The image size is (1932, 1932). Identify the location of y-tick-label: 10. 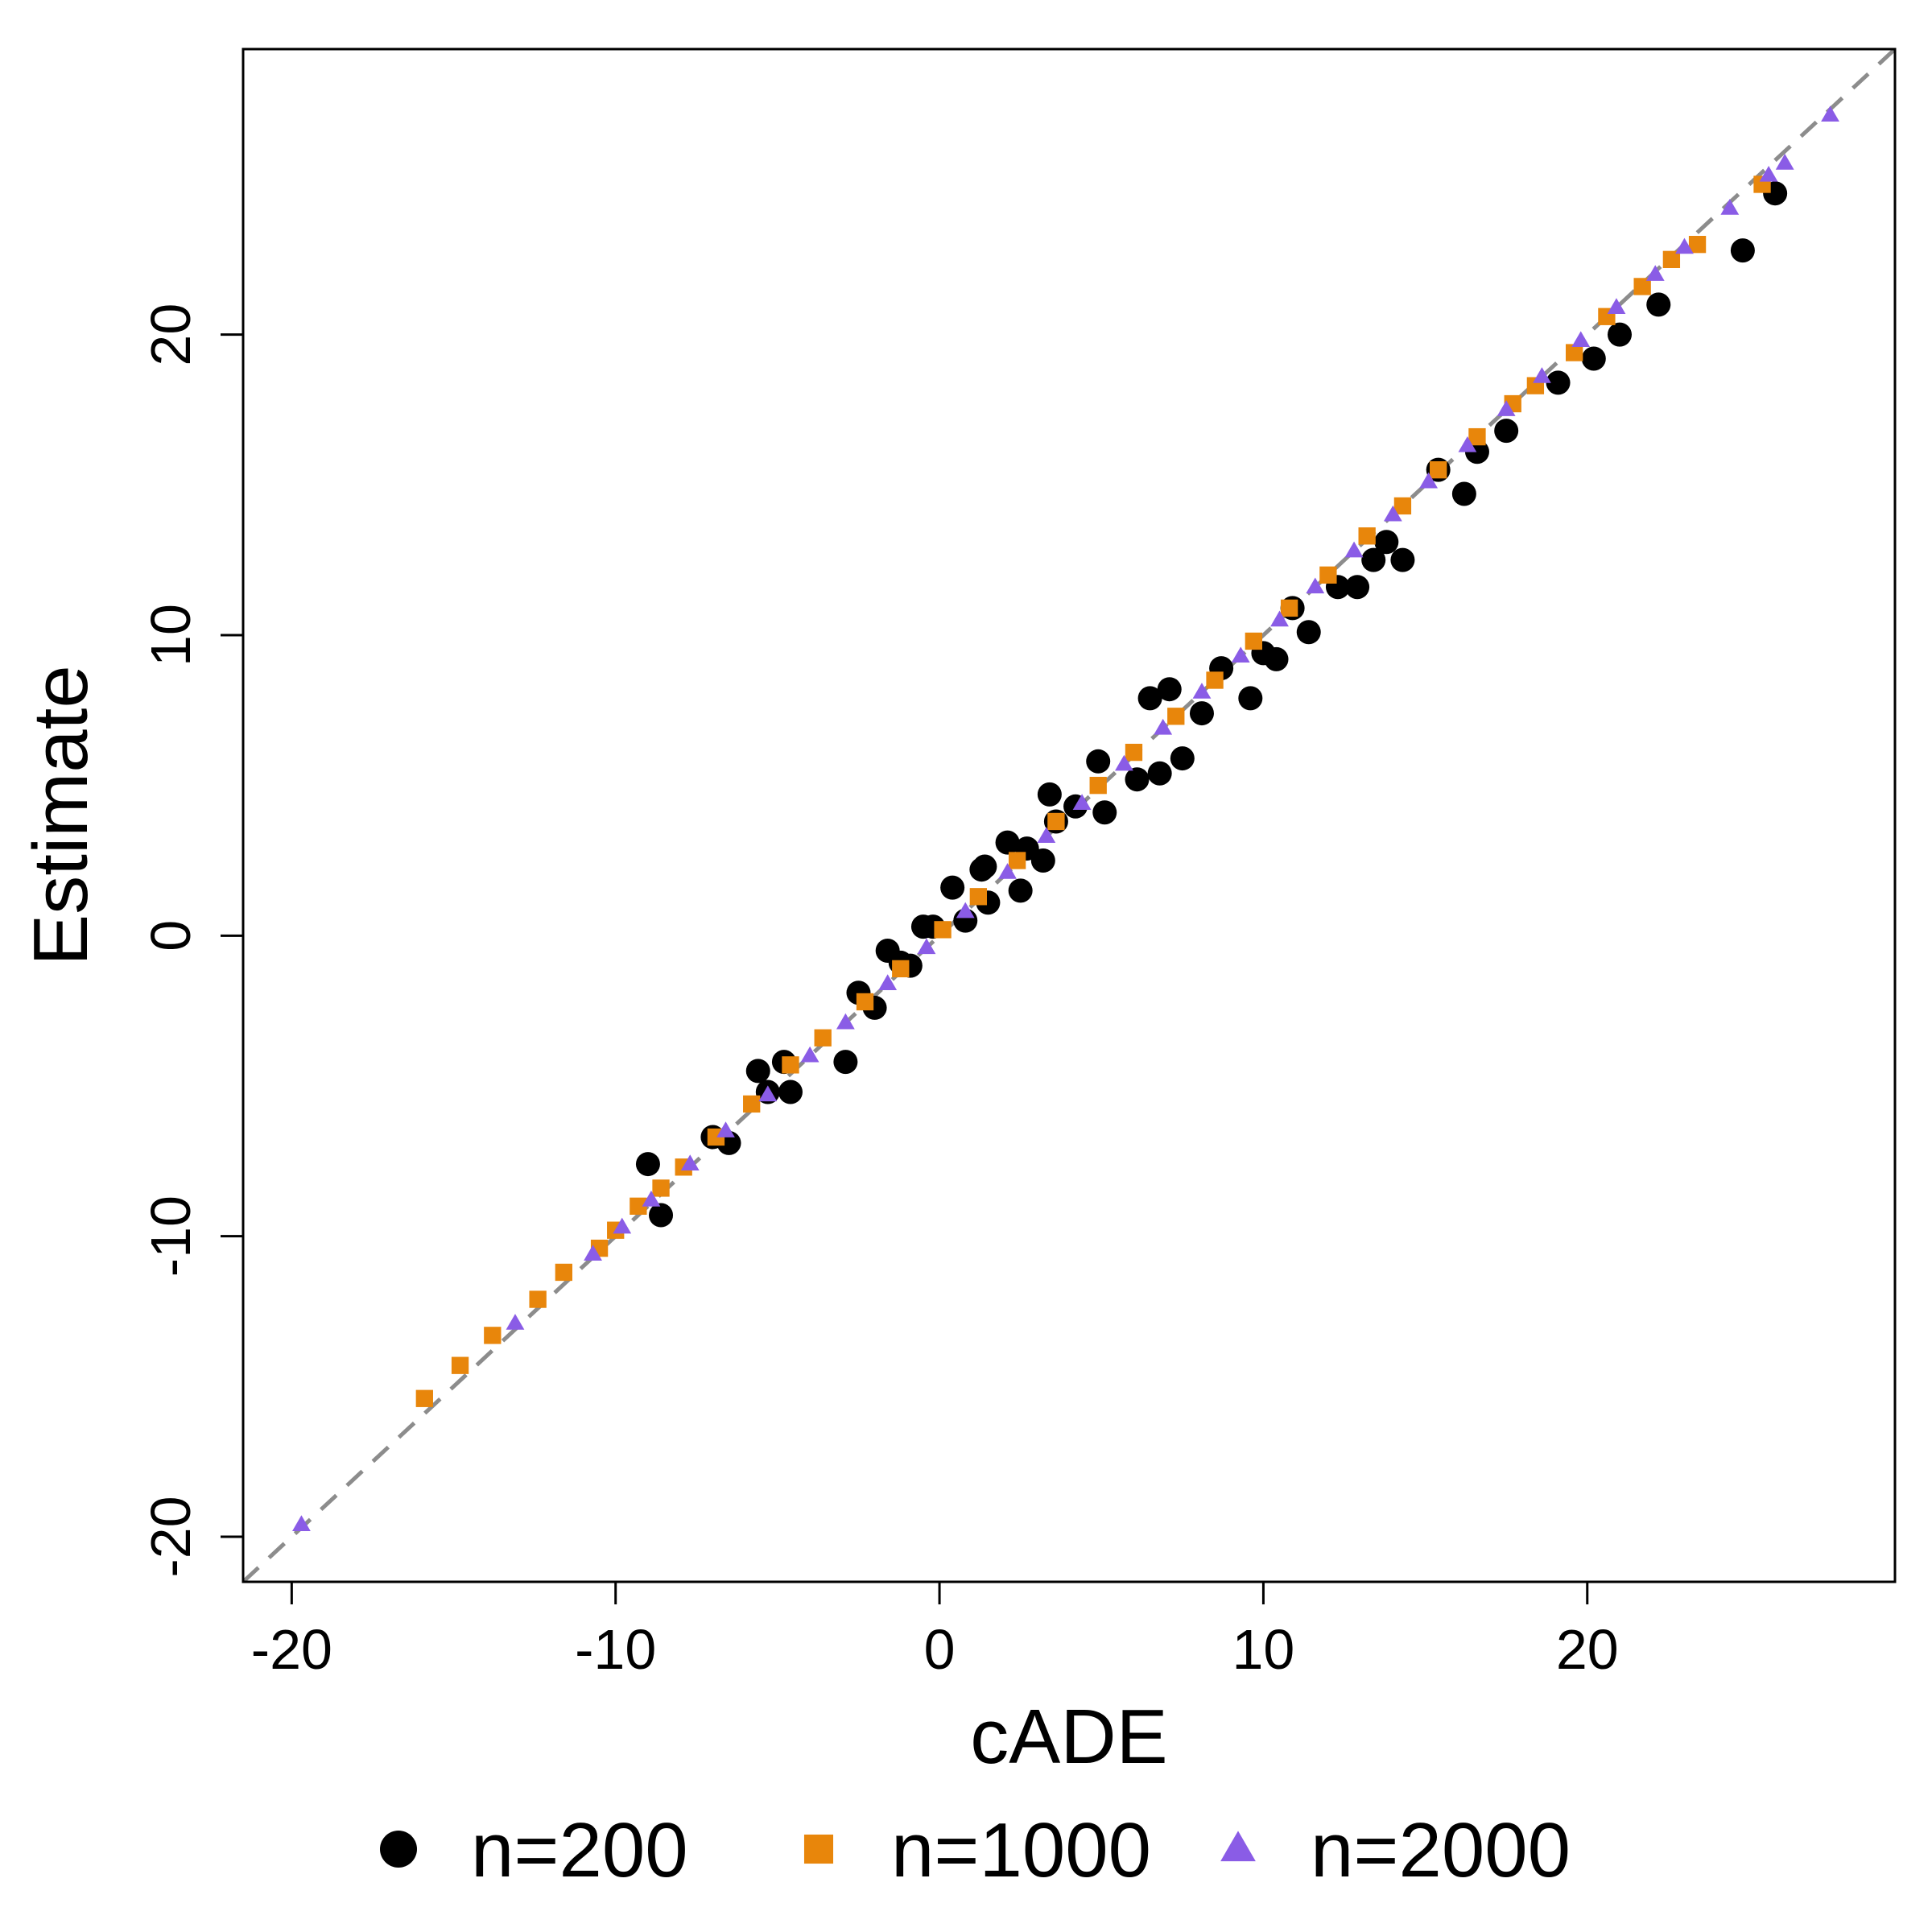
(170, 635).